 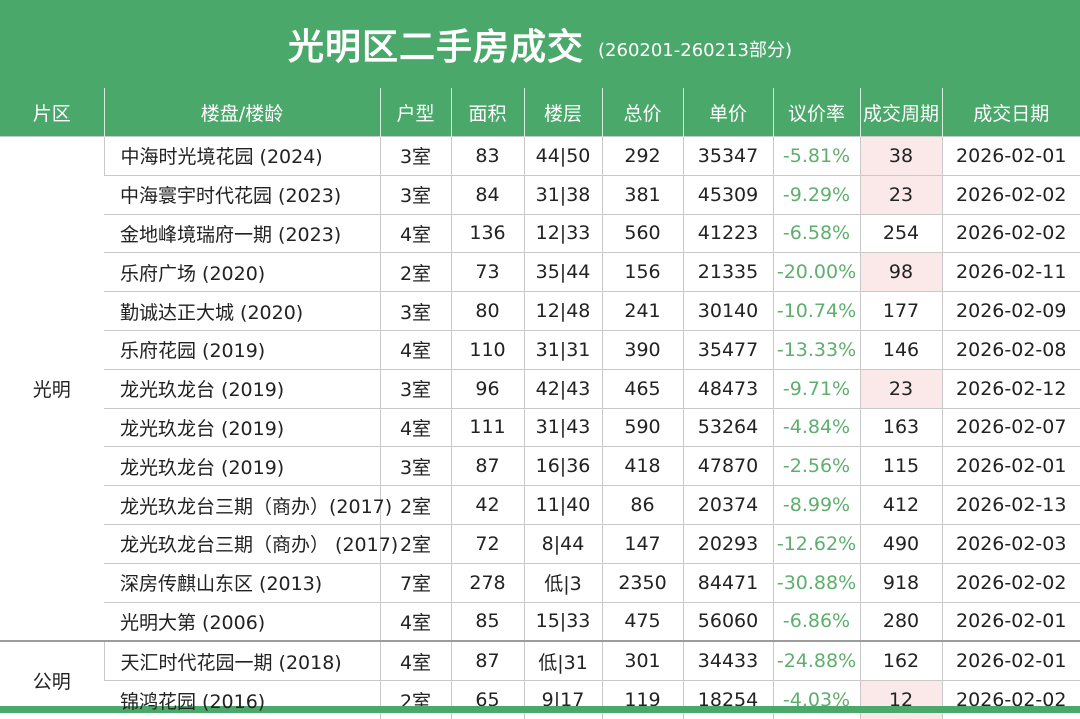 What do you see at coordinates (642, 505) in the screenshot?
I see `total-cell: 86` at bounding box center [642, 505].